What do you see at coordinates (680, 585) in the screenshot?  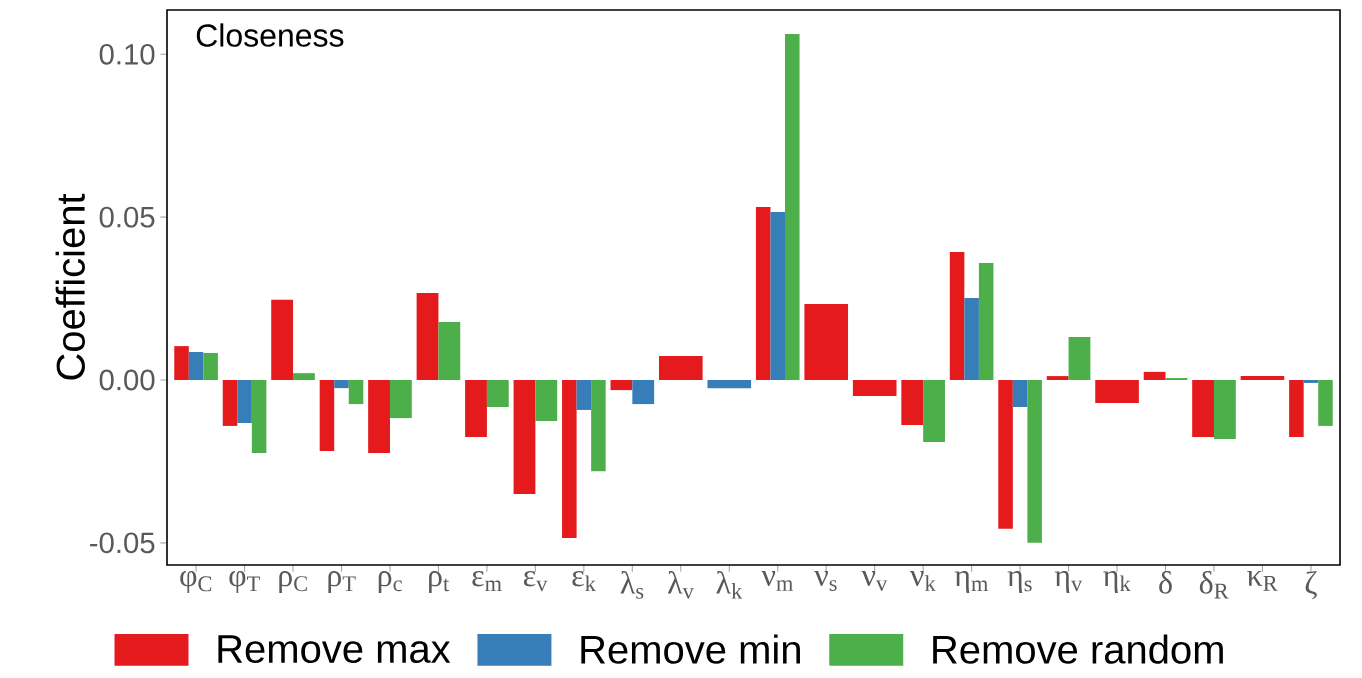 I see `x-tick-label: λ$_{v}$` at bounding box center [680, 585].